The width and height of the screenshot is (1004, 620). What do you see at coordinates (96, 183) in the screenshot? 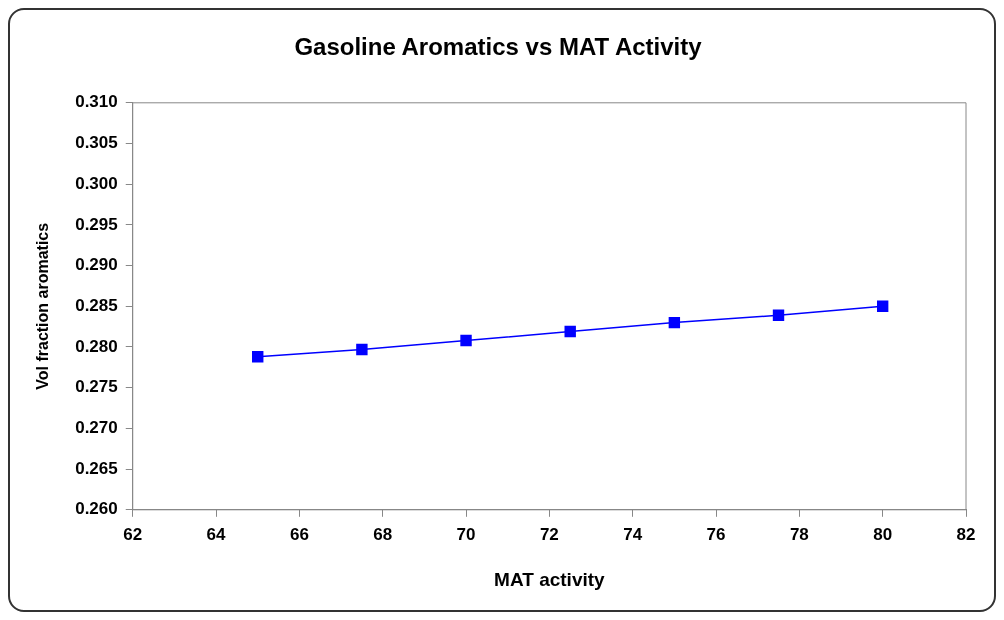
I see `y-tick-label: 0.300` at bounding box center [96, 183].